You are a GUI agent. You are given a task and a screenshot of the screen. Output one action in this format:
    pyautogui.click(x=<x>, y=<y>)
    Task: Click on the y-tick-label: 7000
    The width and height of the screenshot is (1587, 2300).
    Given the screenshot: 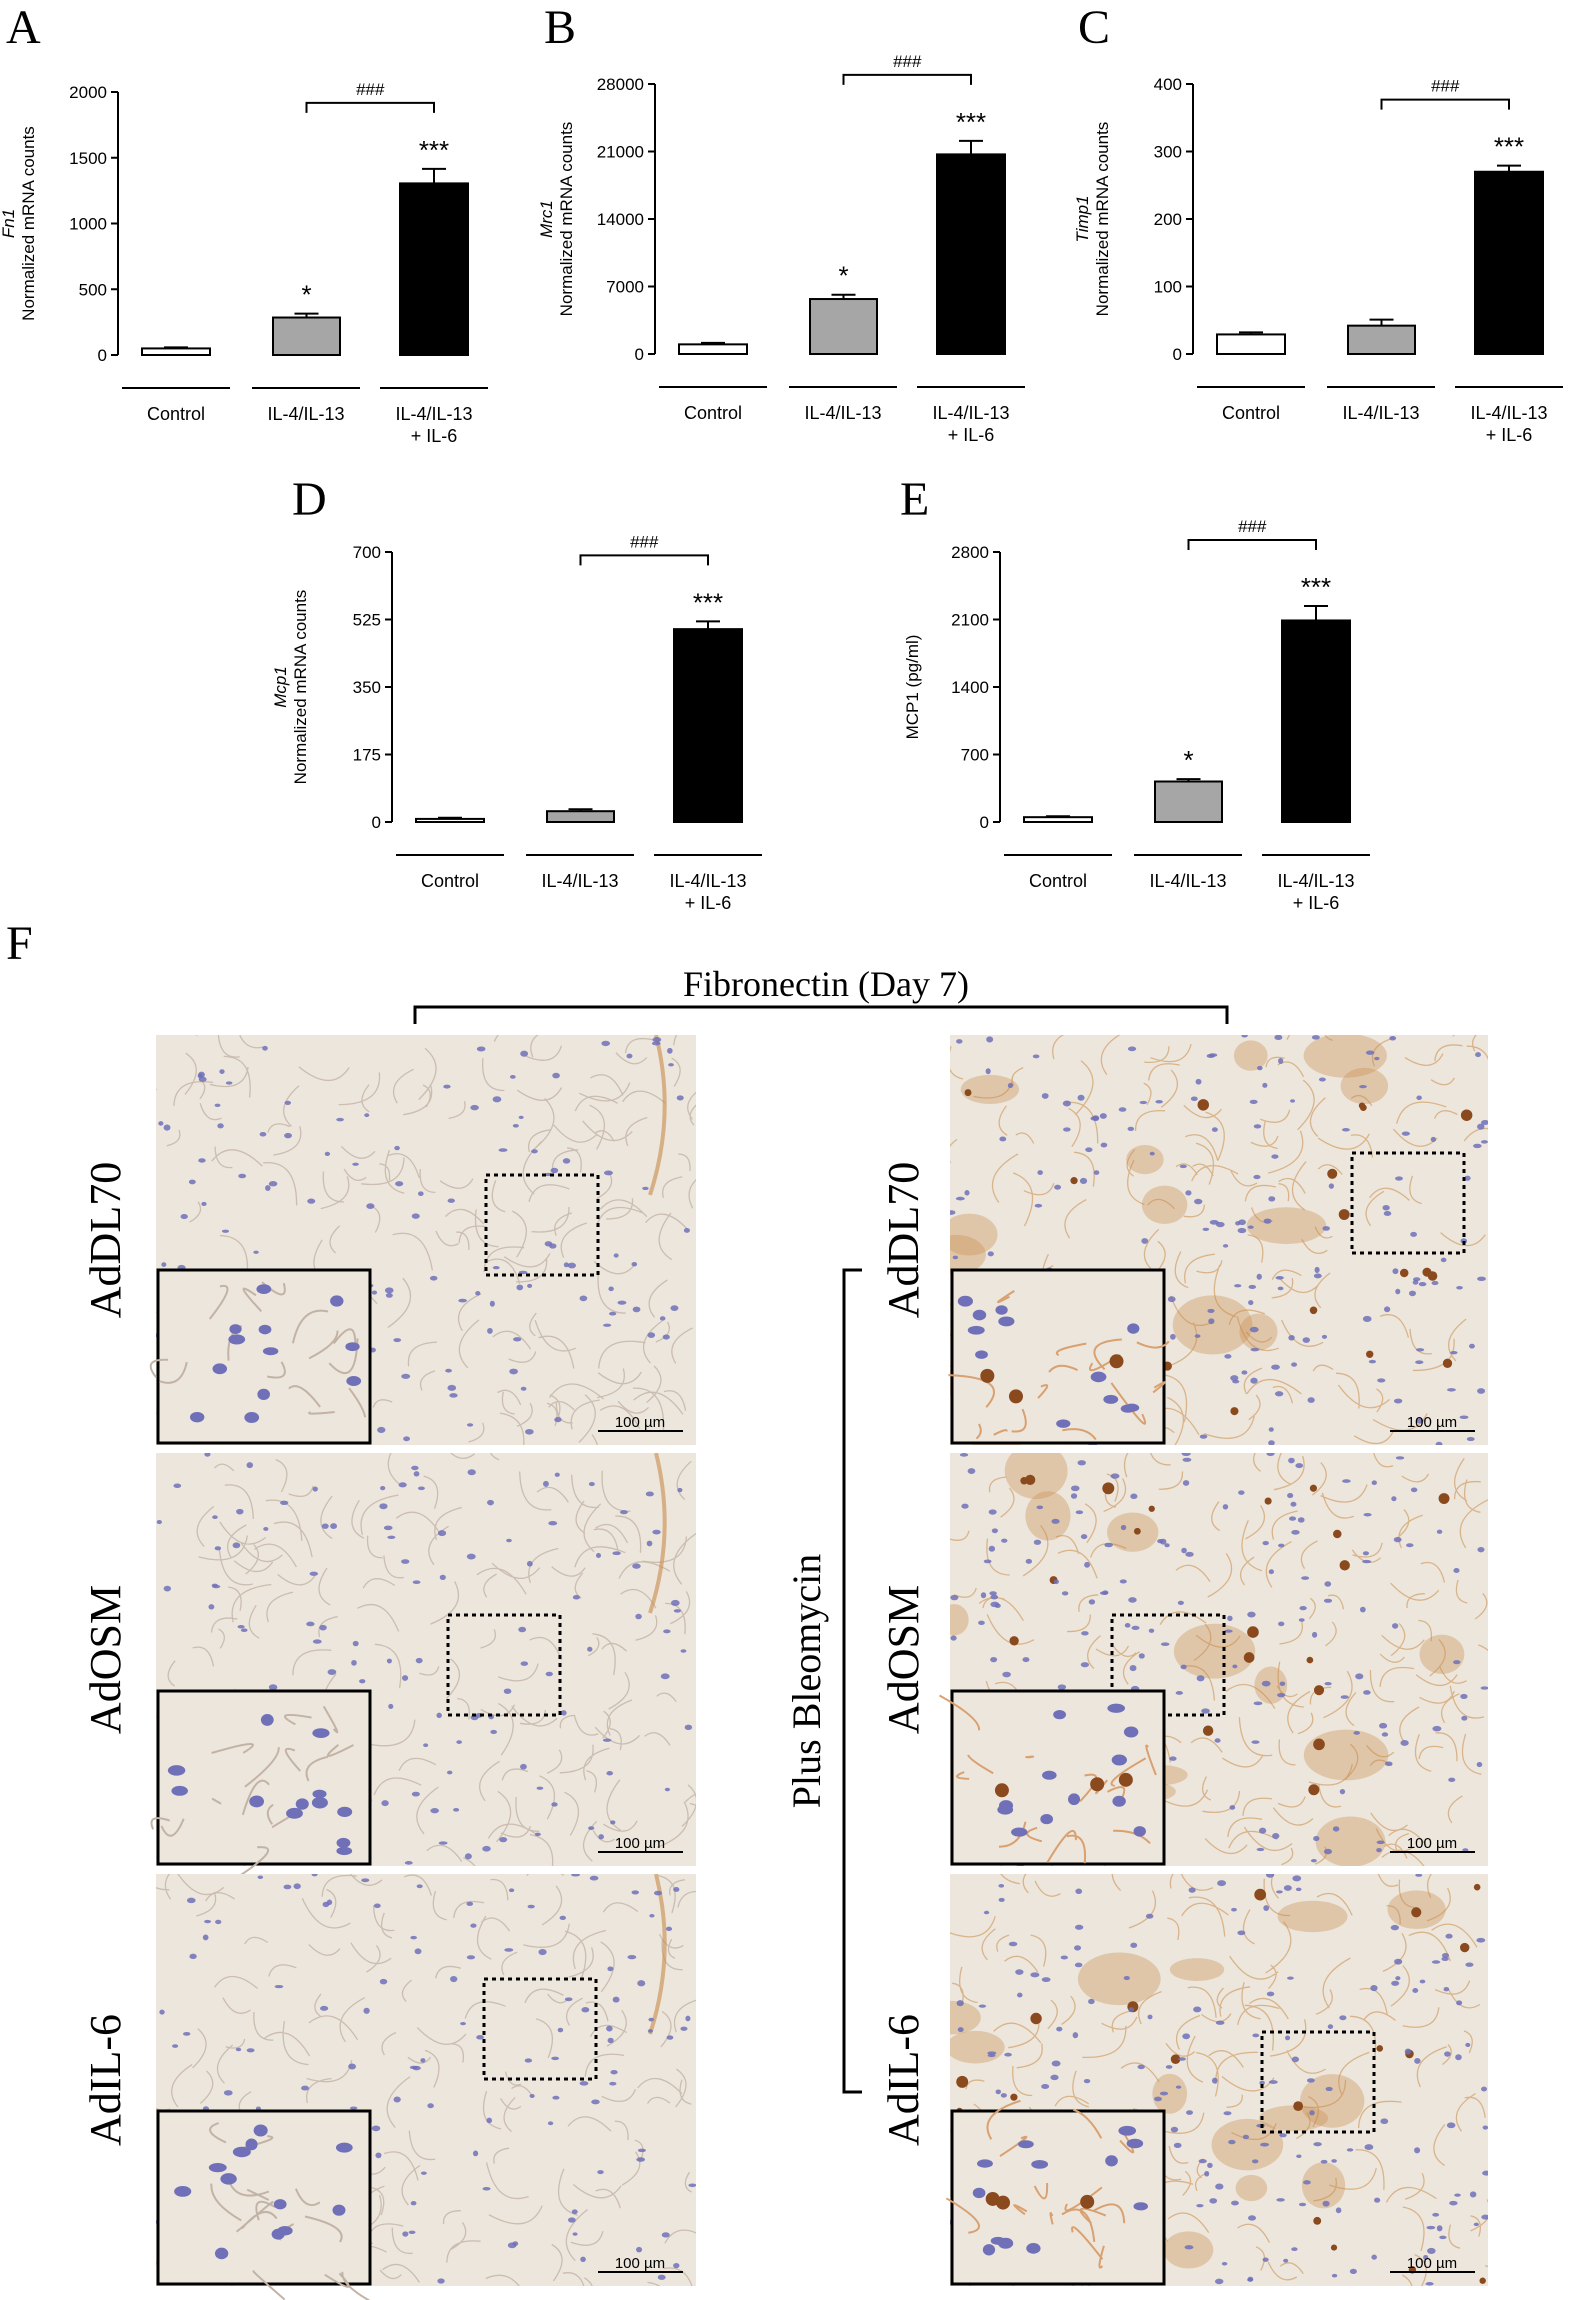 What is the action you would take?
    pyautogui.click(x=625, y=287)
    